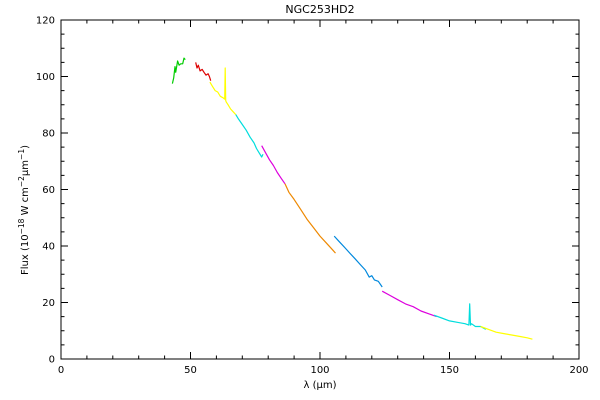 The height and width of the screenshot is (400, 600). What do you see at coordinates (45, 77) in the screenshot?
I see `y-tick-label: 100` at bounding box center [45, 77].